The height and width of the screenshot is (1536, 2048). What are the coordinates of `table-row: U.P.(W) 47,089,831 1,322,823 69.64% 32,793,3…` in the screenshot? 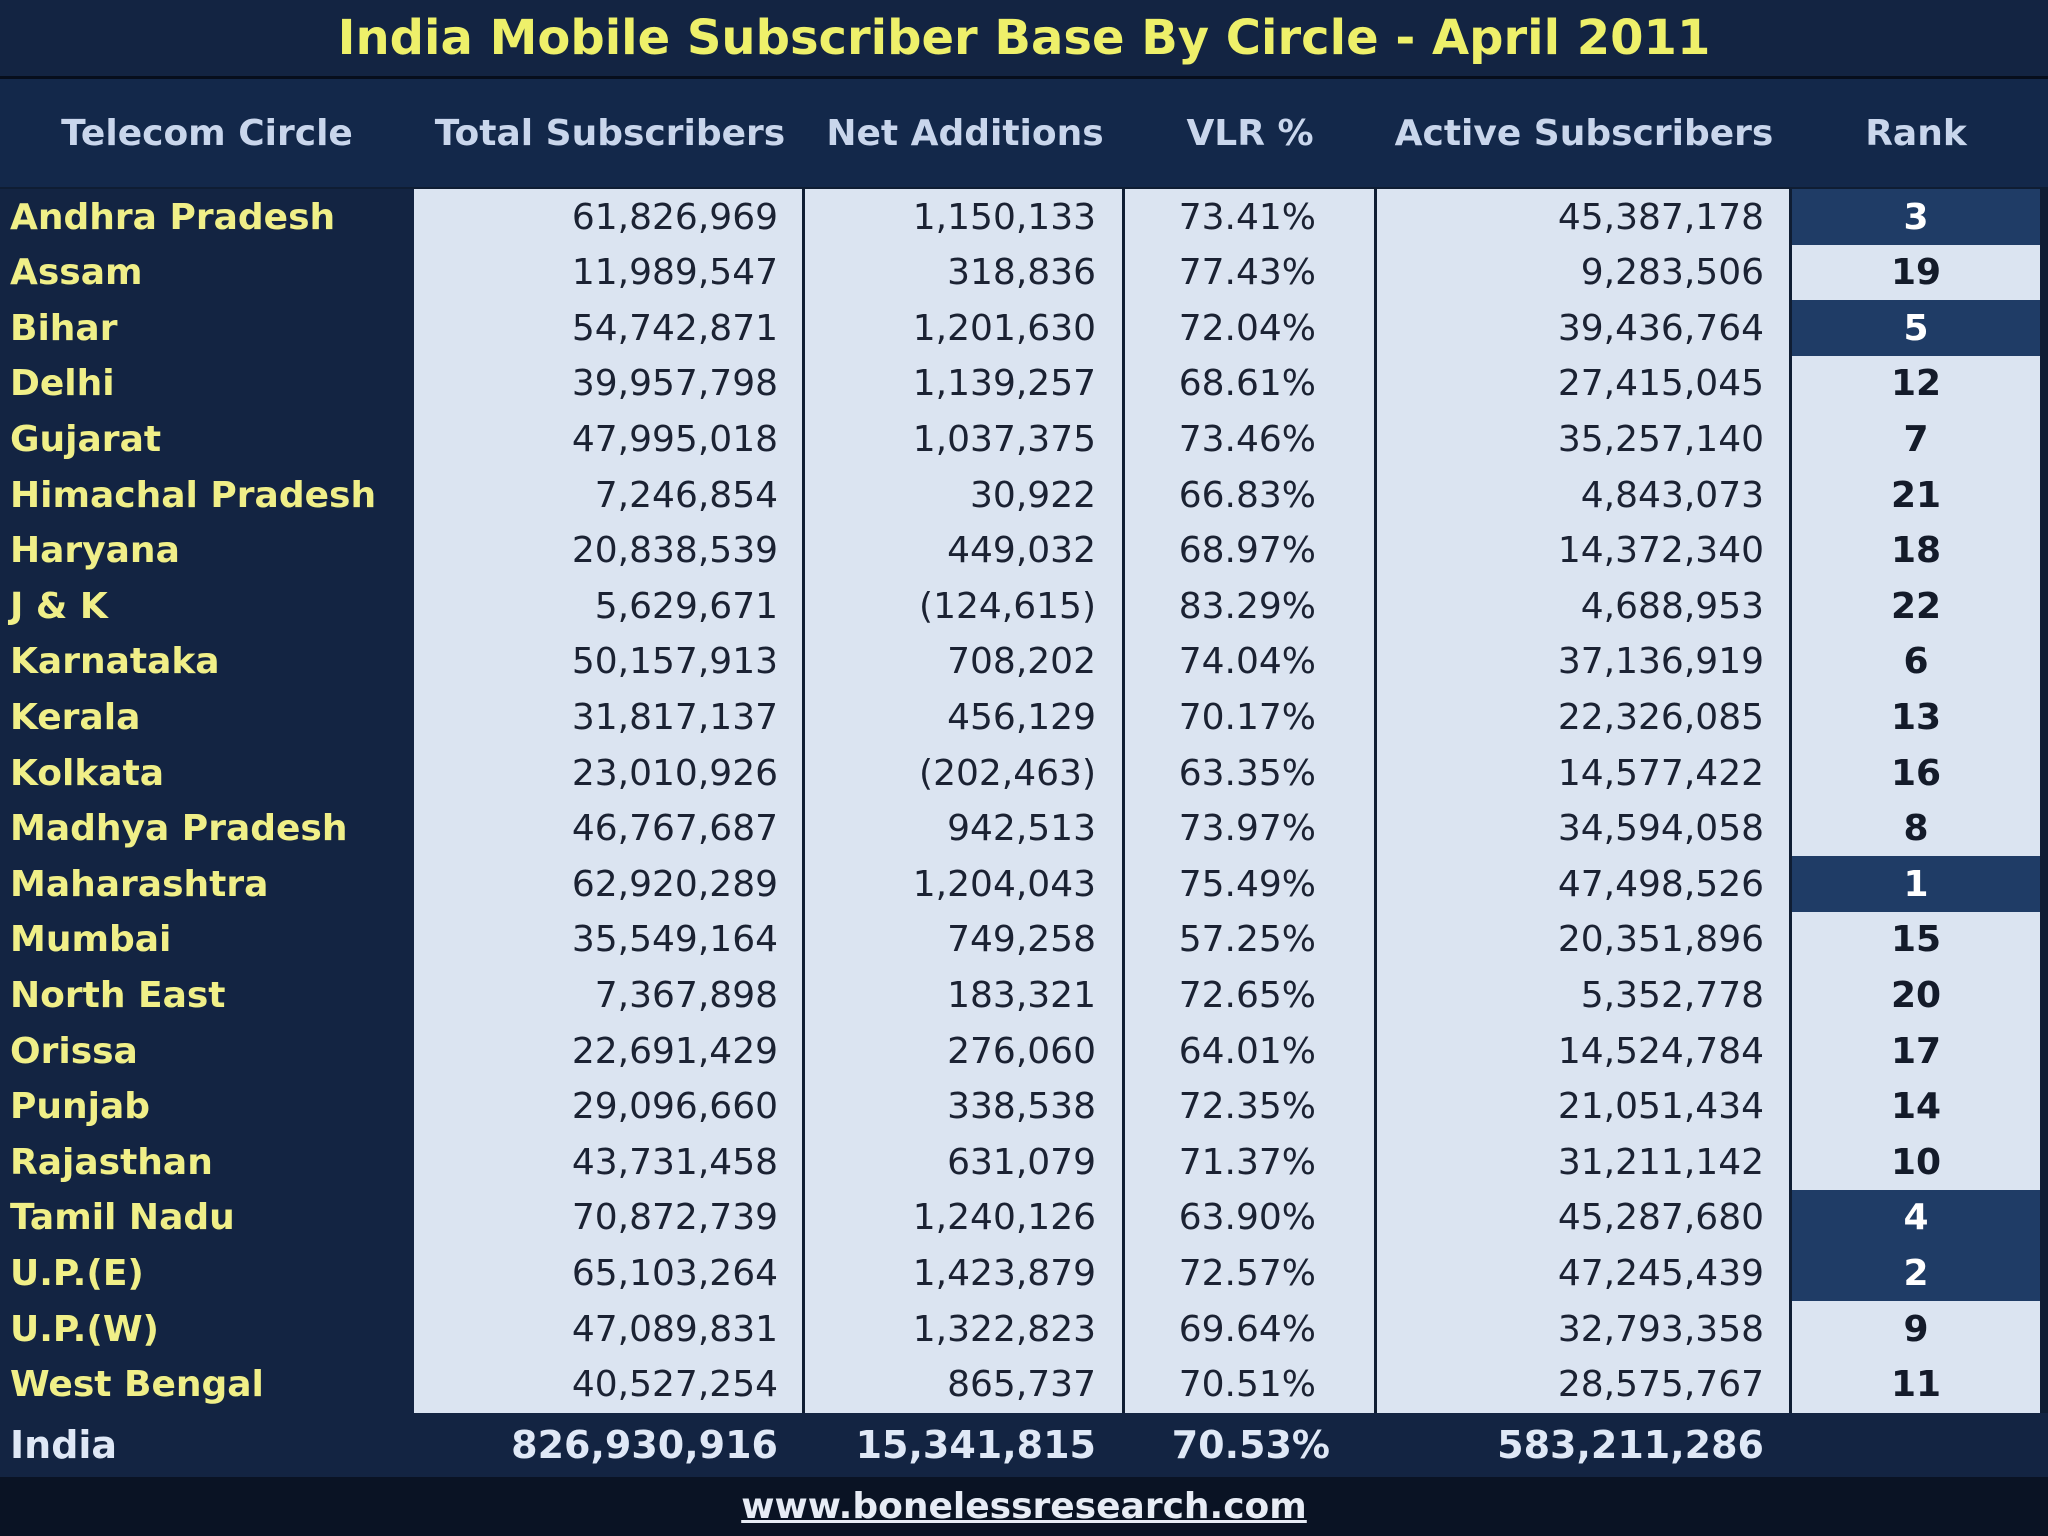 It's located at (1024, 1329).